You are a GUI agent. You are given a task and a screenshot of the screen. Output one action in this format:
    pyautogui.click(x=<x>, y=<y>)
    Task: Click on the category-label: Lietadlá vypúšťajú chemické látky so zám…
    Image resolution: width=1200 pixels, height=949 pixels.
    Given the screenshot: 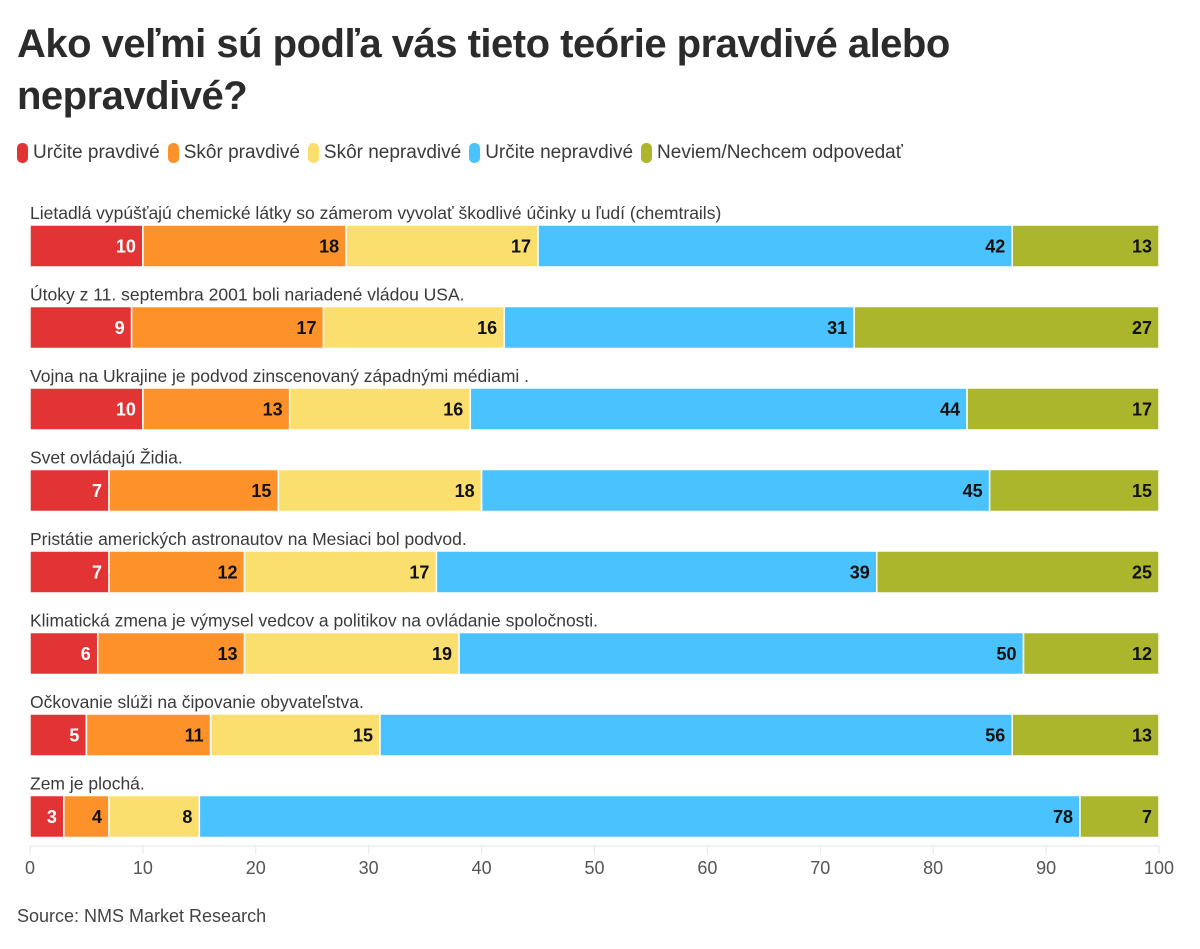 What is the action you would take?
    pyautogui.click(x=375, y=213)
    